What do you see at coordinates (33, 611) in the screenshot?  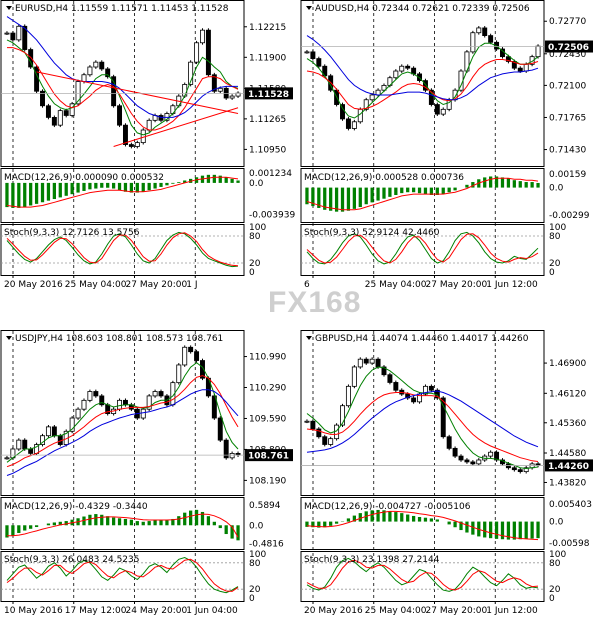 I see `time-axis-label: 10 May 2016` at bounding box center [33, 611].